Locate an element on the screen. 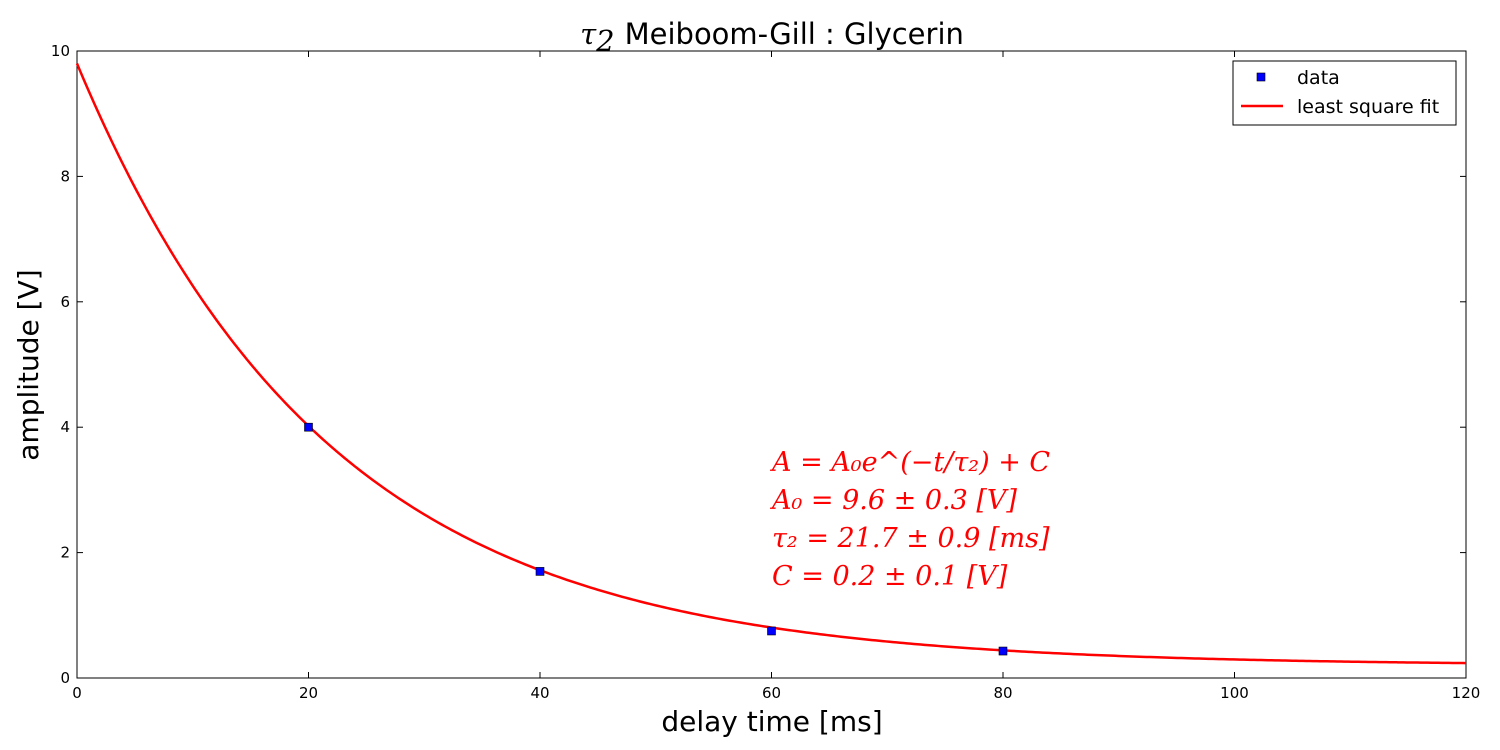 The width and height of the screenshot is (1500, 750). annotation-line-3: τ₂ = 21.7 ± 0.9 [ms] is located at coordinates (911, 538).